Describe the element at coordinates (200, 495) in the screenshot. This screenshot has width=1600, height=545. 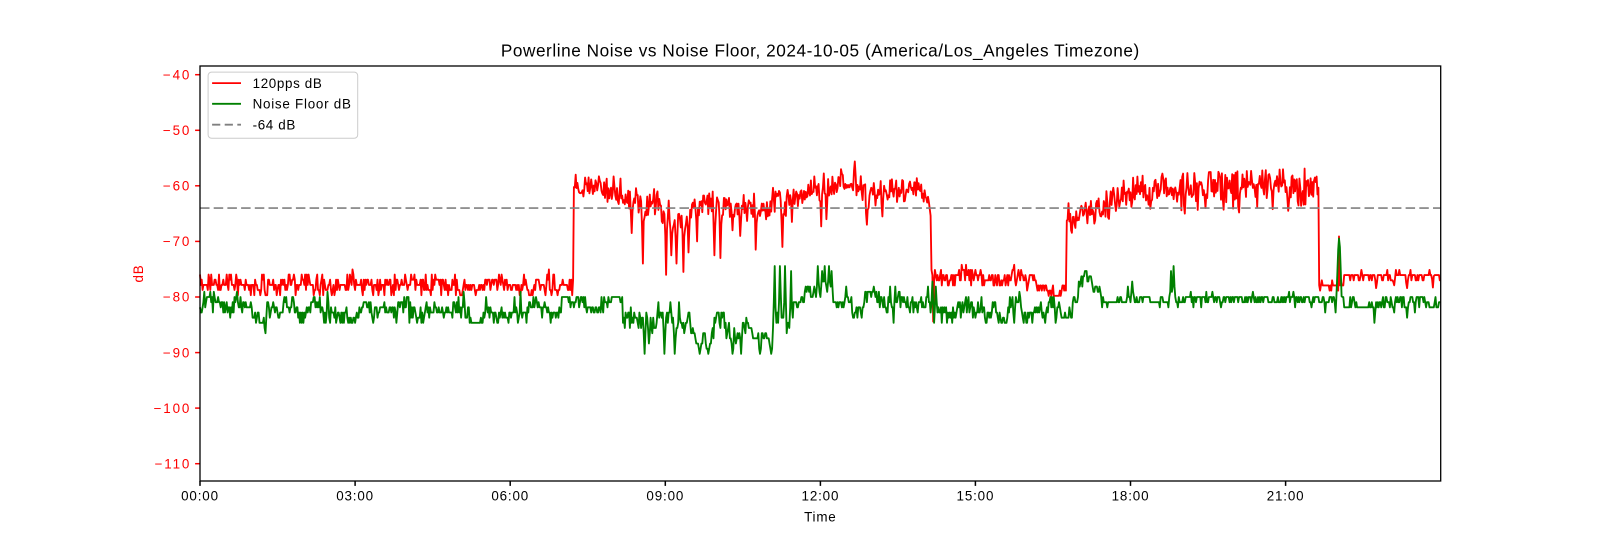
I see `svg-text: 00:00` at that location.